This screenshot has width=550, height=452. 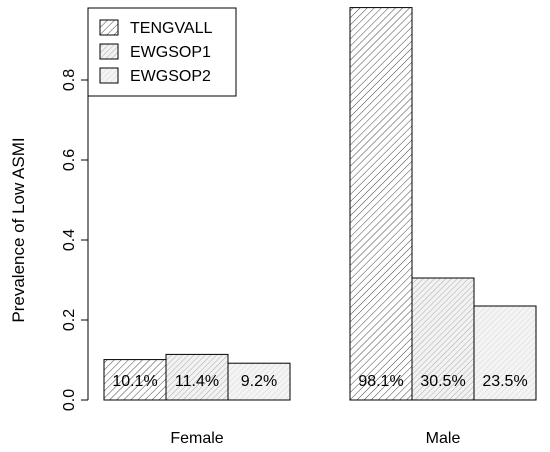 What do you see at coordinates (109, 75) in the screenshot?
I see `legend-swatch-ewgsop2` at bounding box center [109, 75].